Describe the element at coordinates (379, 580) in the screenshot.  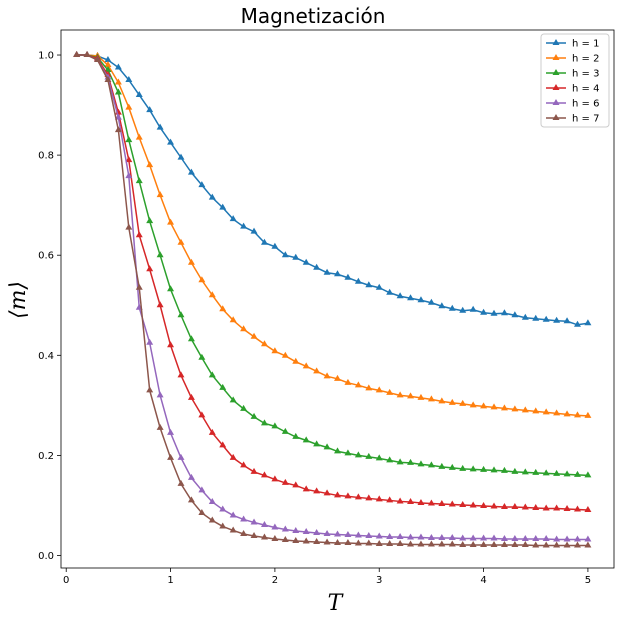
I see `x-tick-label: 3` at that location.